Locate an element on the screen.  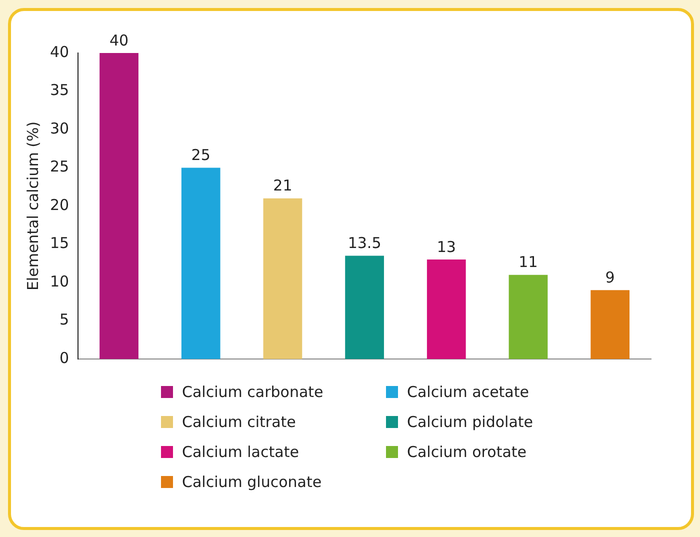
data-label: 40 is located at coordinates (119, 40).